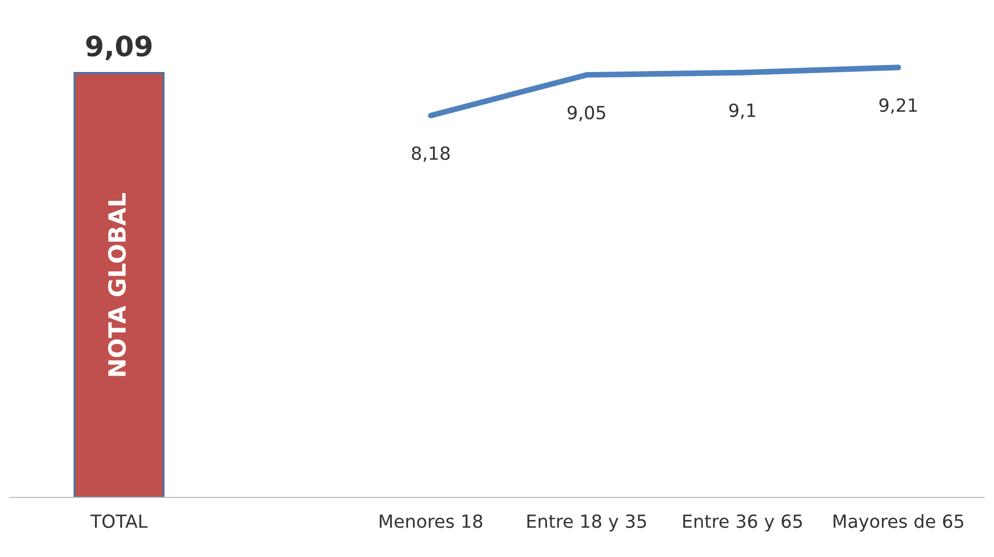 The image size is (994, 557). What do you see at coordinates (119, 48) in the screenshot?
I see `data-label: 9,09` at bounding box center [119, 48].